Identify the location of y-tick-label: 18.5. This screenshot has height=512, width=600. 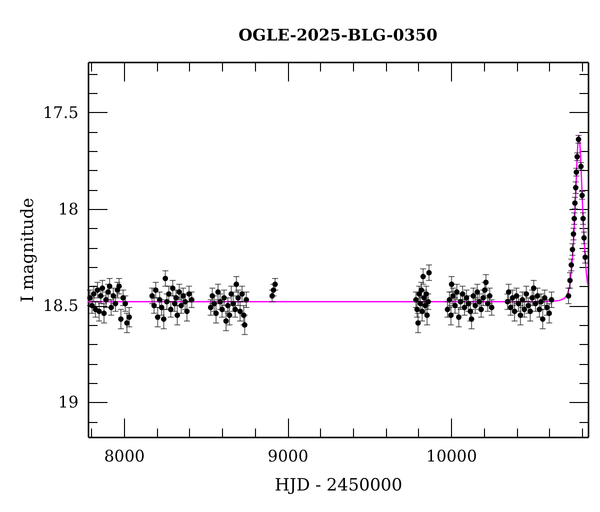
(60, 306).